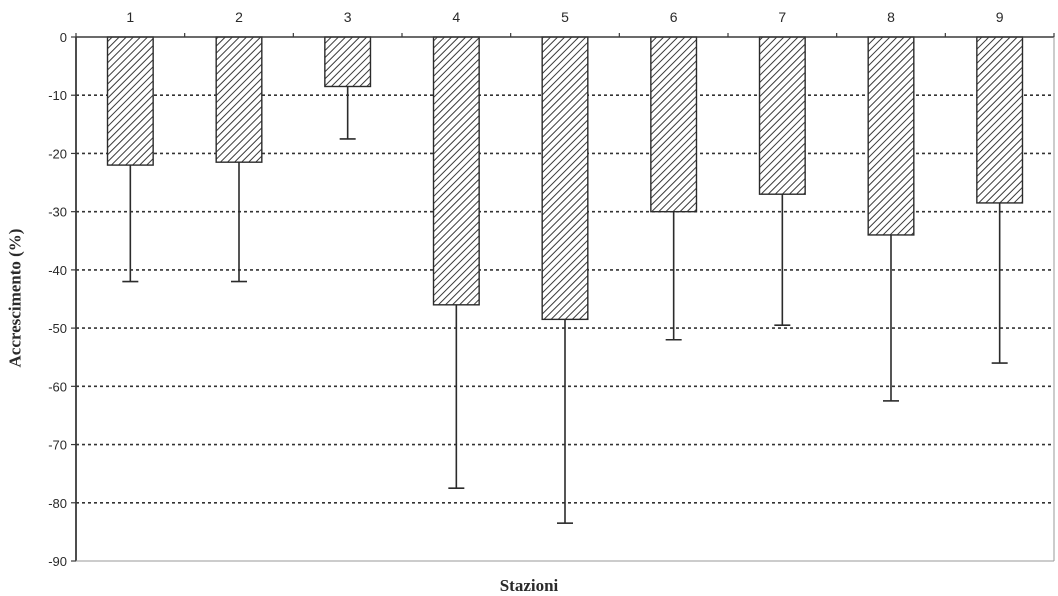  Describe the element at coordinates (57, 386) in the screenshot. I see `y-tick-label: -60` at that location.